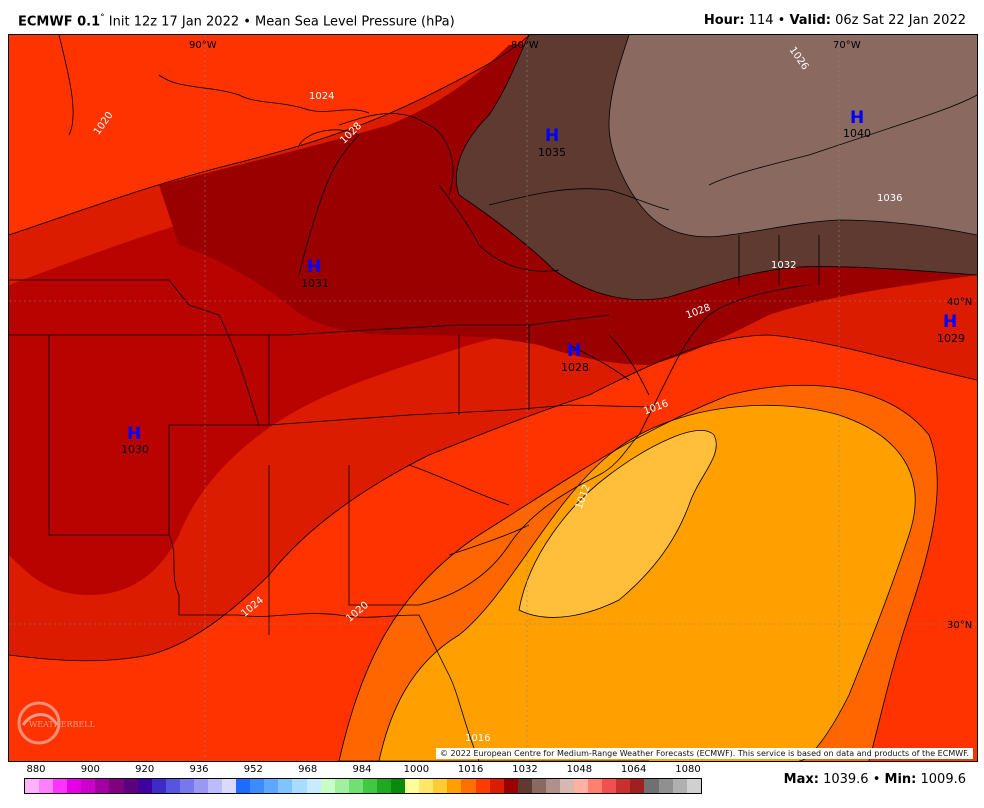 This screenshot has height=808, width=984. Describe the element at coordinates (959, 302) in the screenshot. I see `lat-label-40n: 40°N` at that location.